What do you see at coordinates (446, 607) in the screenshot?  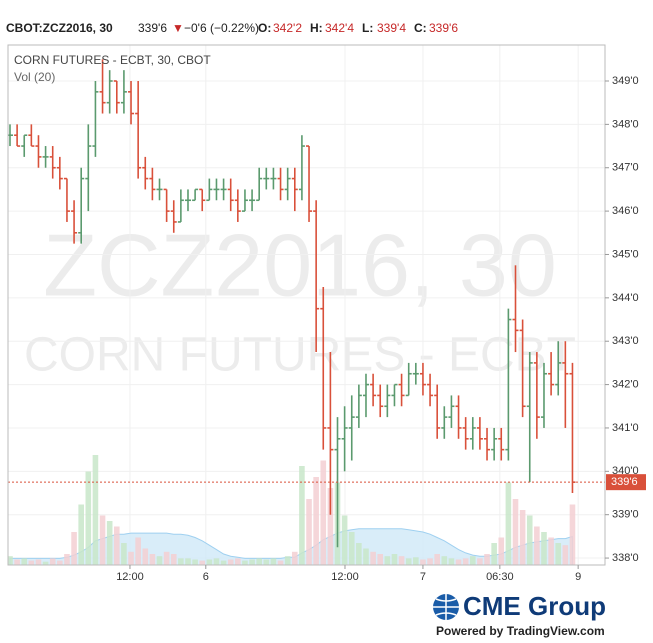 I see `logo-lines` at bounding box center [446, 607].